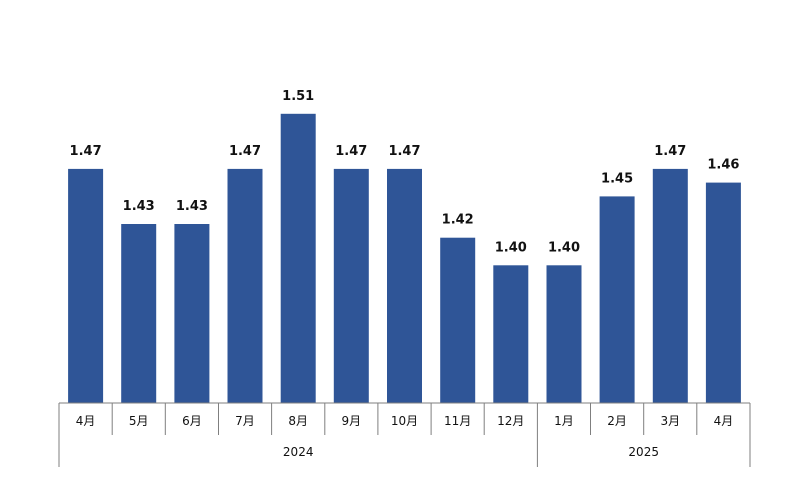 This screenshot has height=493, width=800. What do you see at coordinates (298, 421) in the screenshot?
I see `tick-label-4: 8月` at bounding box center [298, 421].